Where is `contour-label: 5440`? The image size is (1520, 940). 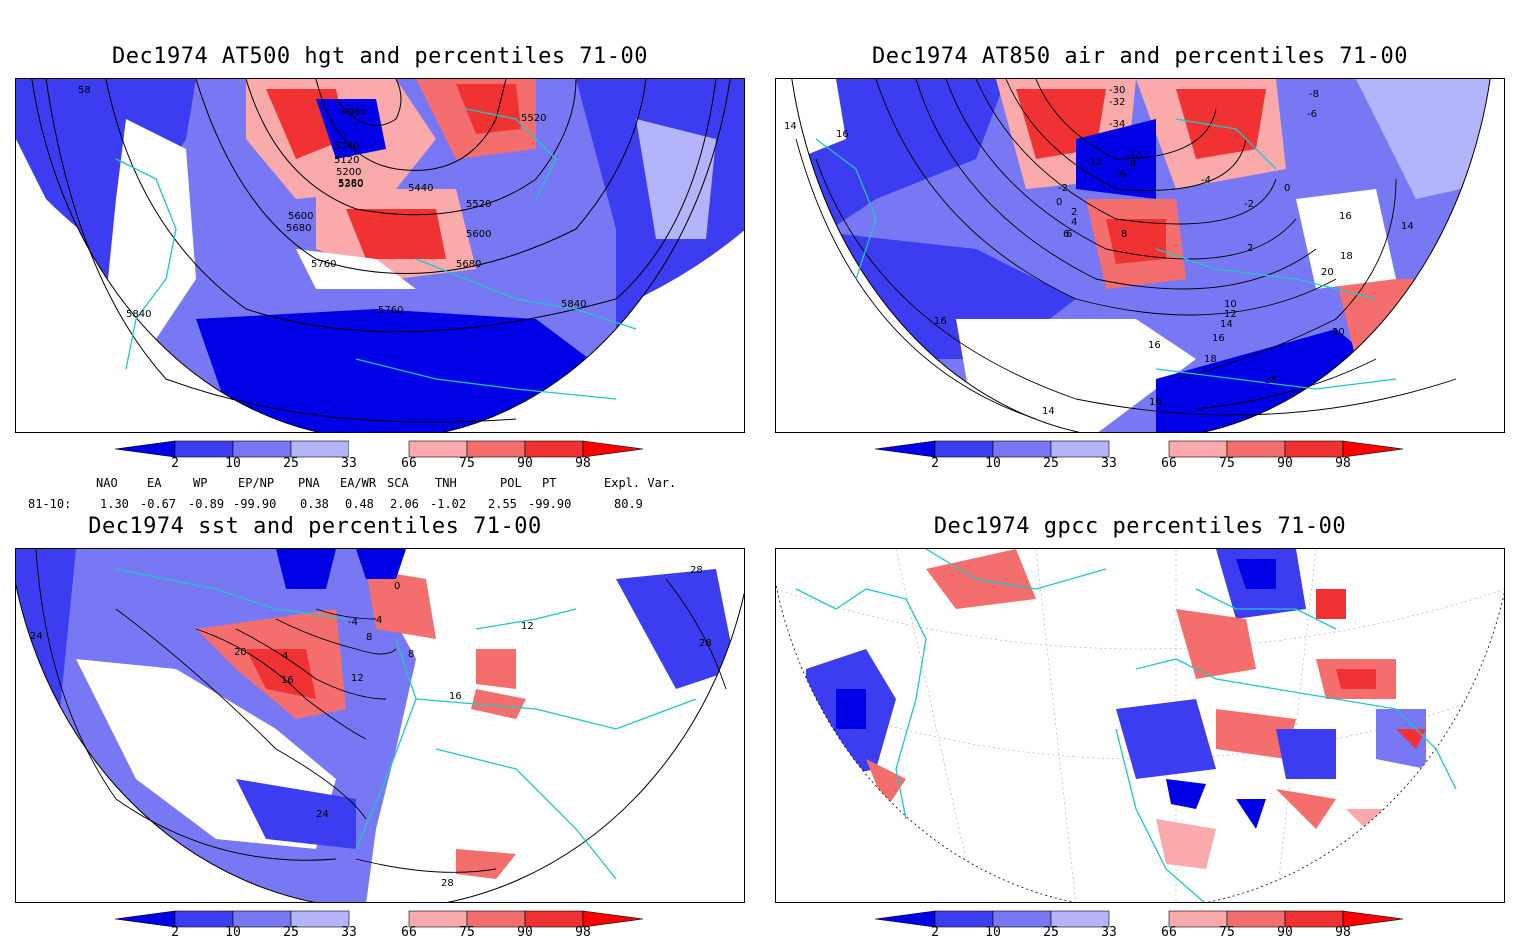 contour-label: 5440 is located at coordinates (420, 188).